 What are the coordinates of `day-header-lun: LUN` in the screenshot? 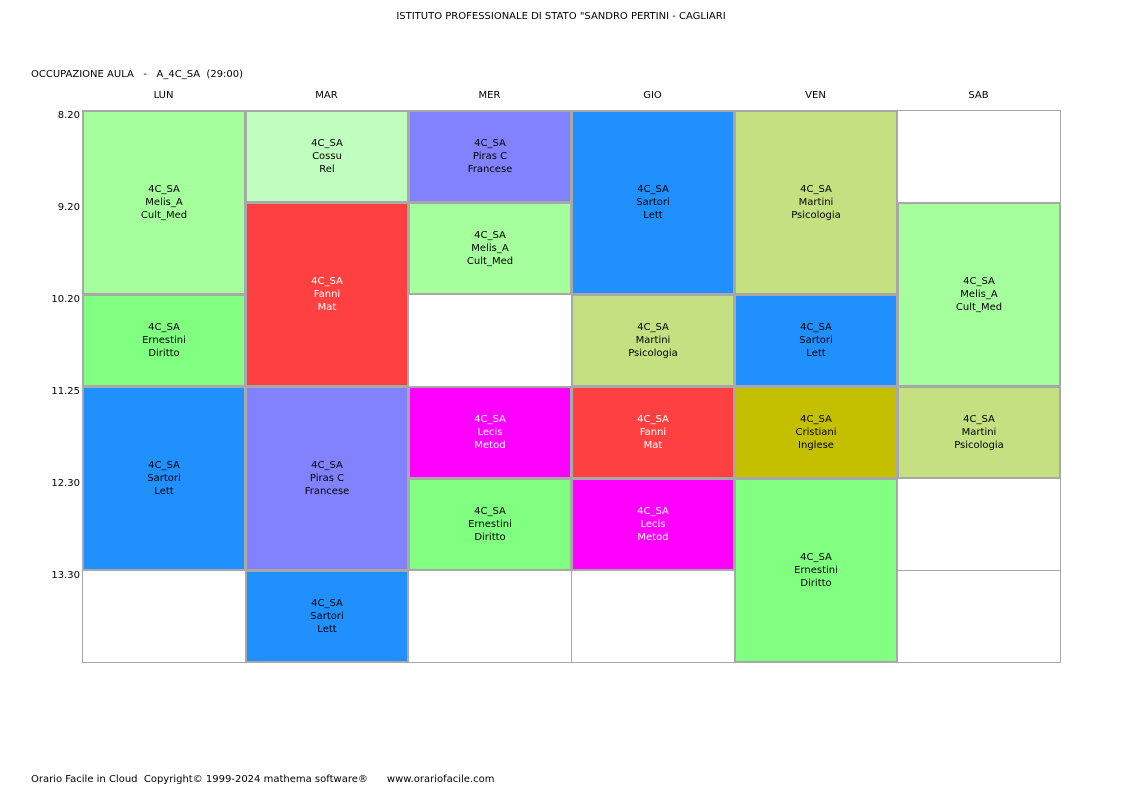 It's located at (163, 95).